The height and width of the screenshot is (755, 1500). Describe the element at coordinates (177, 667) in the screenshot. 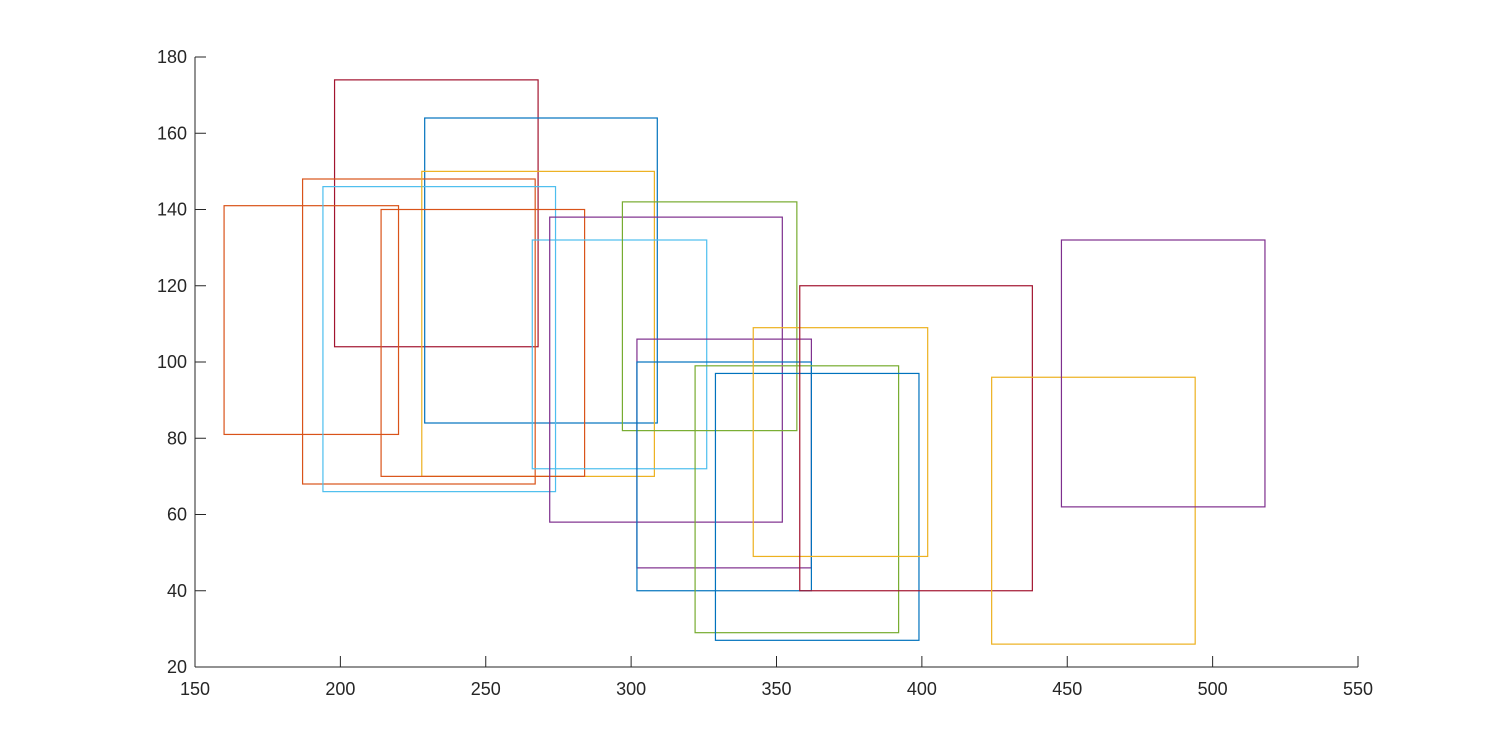

I see `y-tick-label: 20` at that location.